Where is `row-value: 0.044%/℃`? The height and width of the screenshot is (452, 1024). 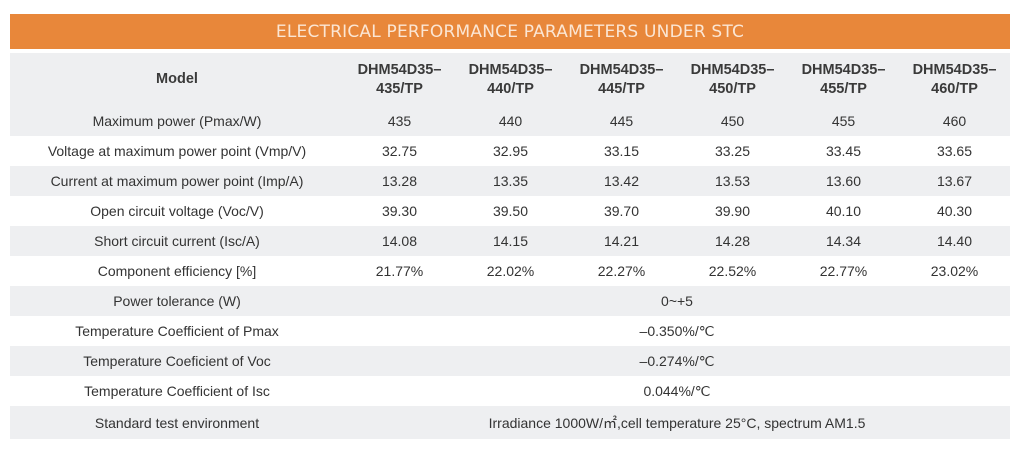
row-value: 0.044%/℃ is located at coordinates (677, 391).